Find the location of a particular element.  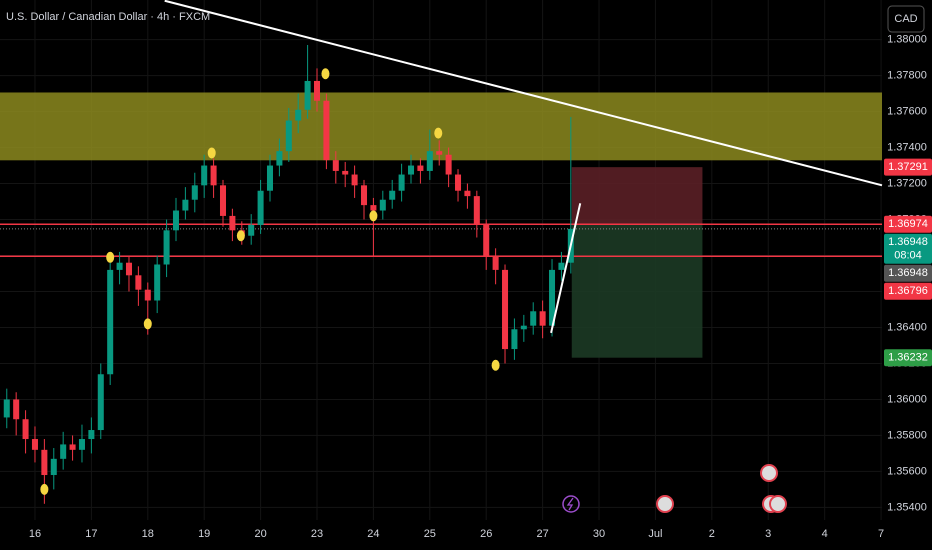

x-tick-label: 19 is located at coordinates (204, 534).